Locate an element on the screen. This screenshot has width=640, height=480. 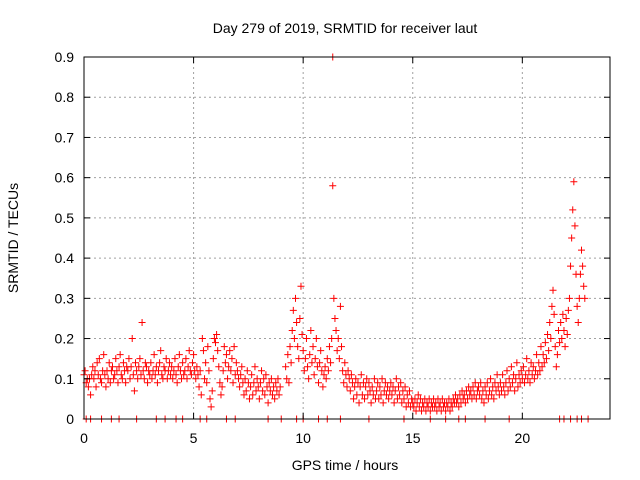
y-tick-label: 0.3 is located at coordinates (65, 298).